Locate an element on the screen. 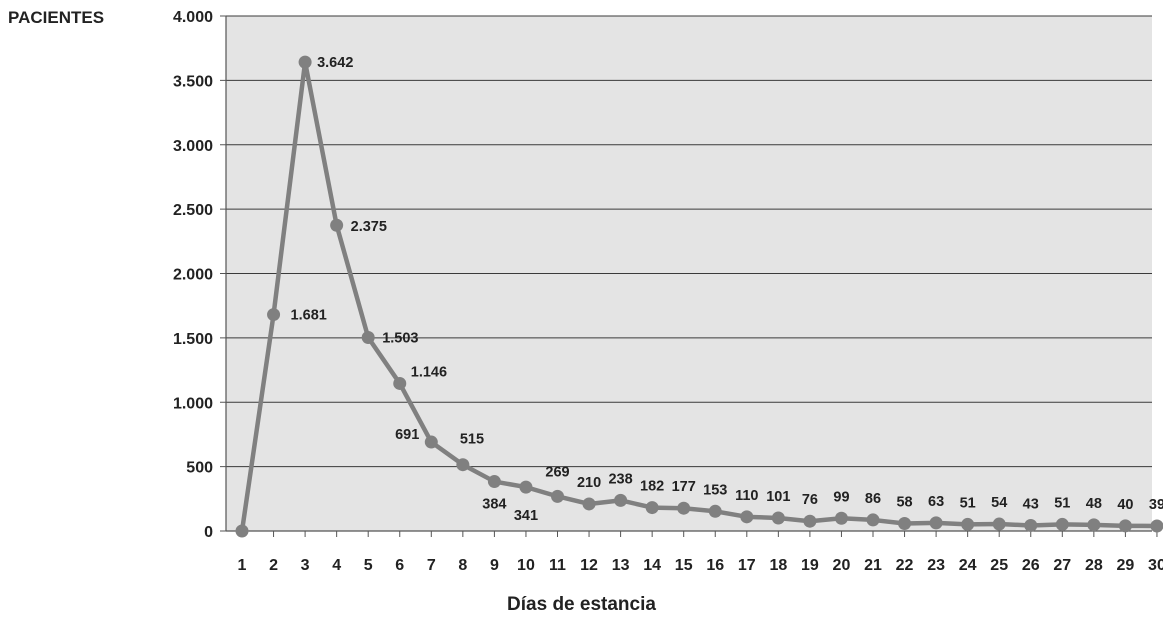  x-tick-label: 29 is located at coordinates (1126, 565).